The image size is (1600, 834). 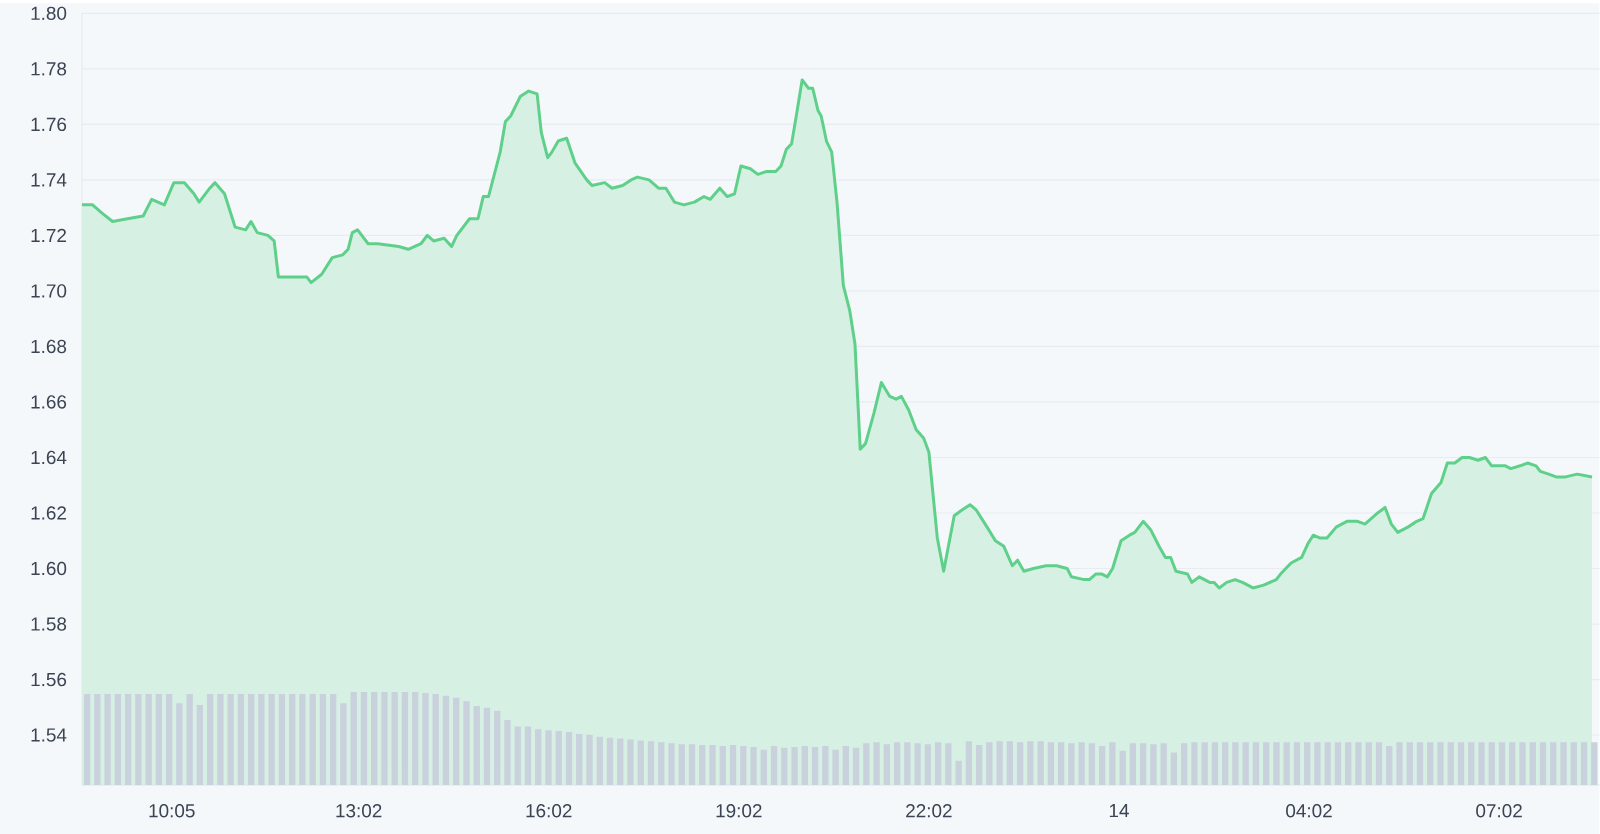 I want to click on y-tick-label: 1.56, so click(x=49, y=679).